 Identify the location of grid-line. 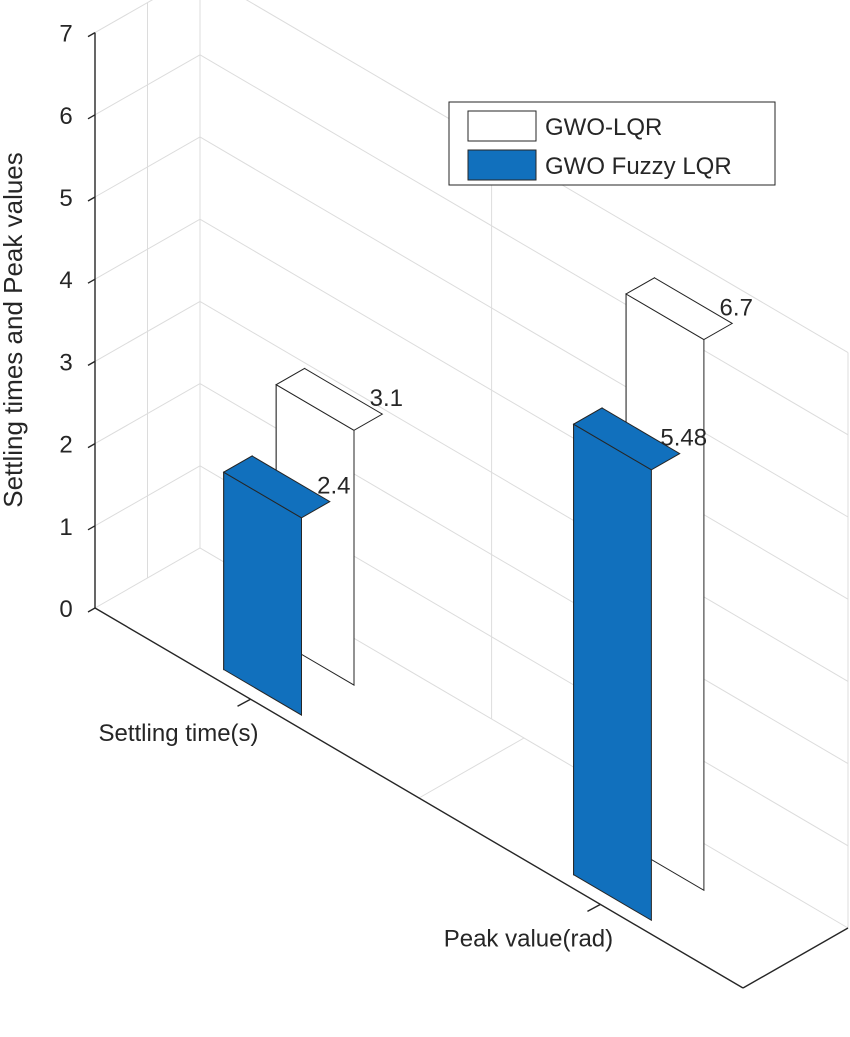
(471, 768).